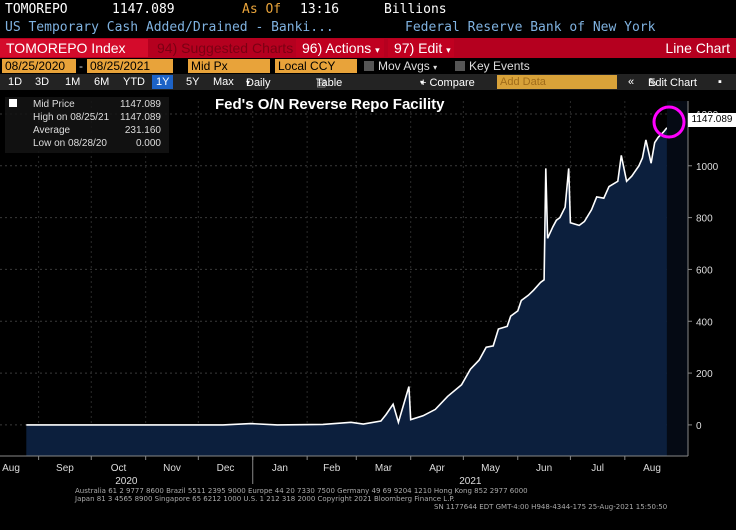  I want to click on range-1m: 1M, so click(73, 82).